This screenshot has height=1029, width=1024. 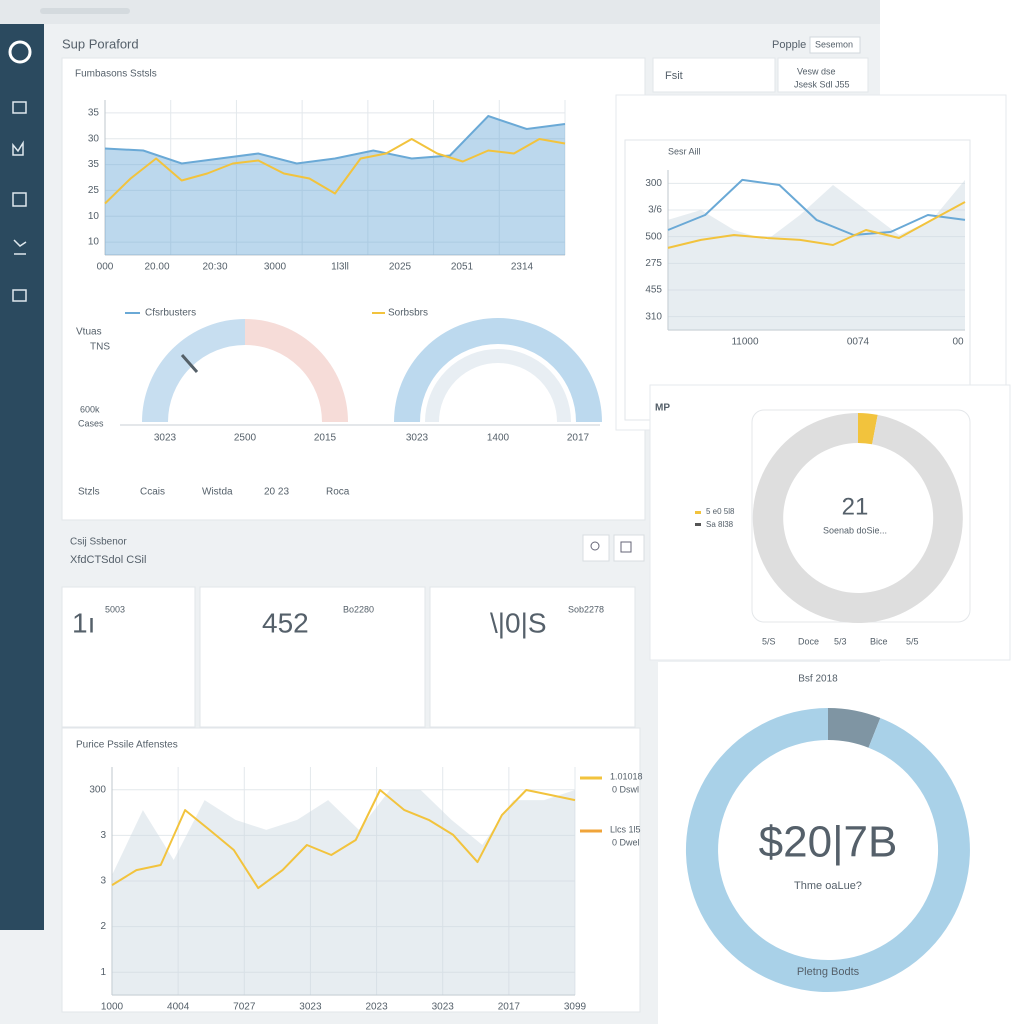 What do you see at coordinates (94, 242) in the screenshot?
I see `y-tick-label: 10` at bounding box center [94, 242].